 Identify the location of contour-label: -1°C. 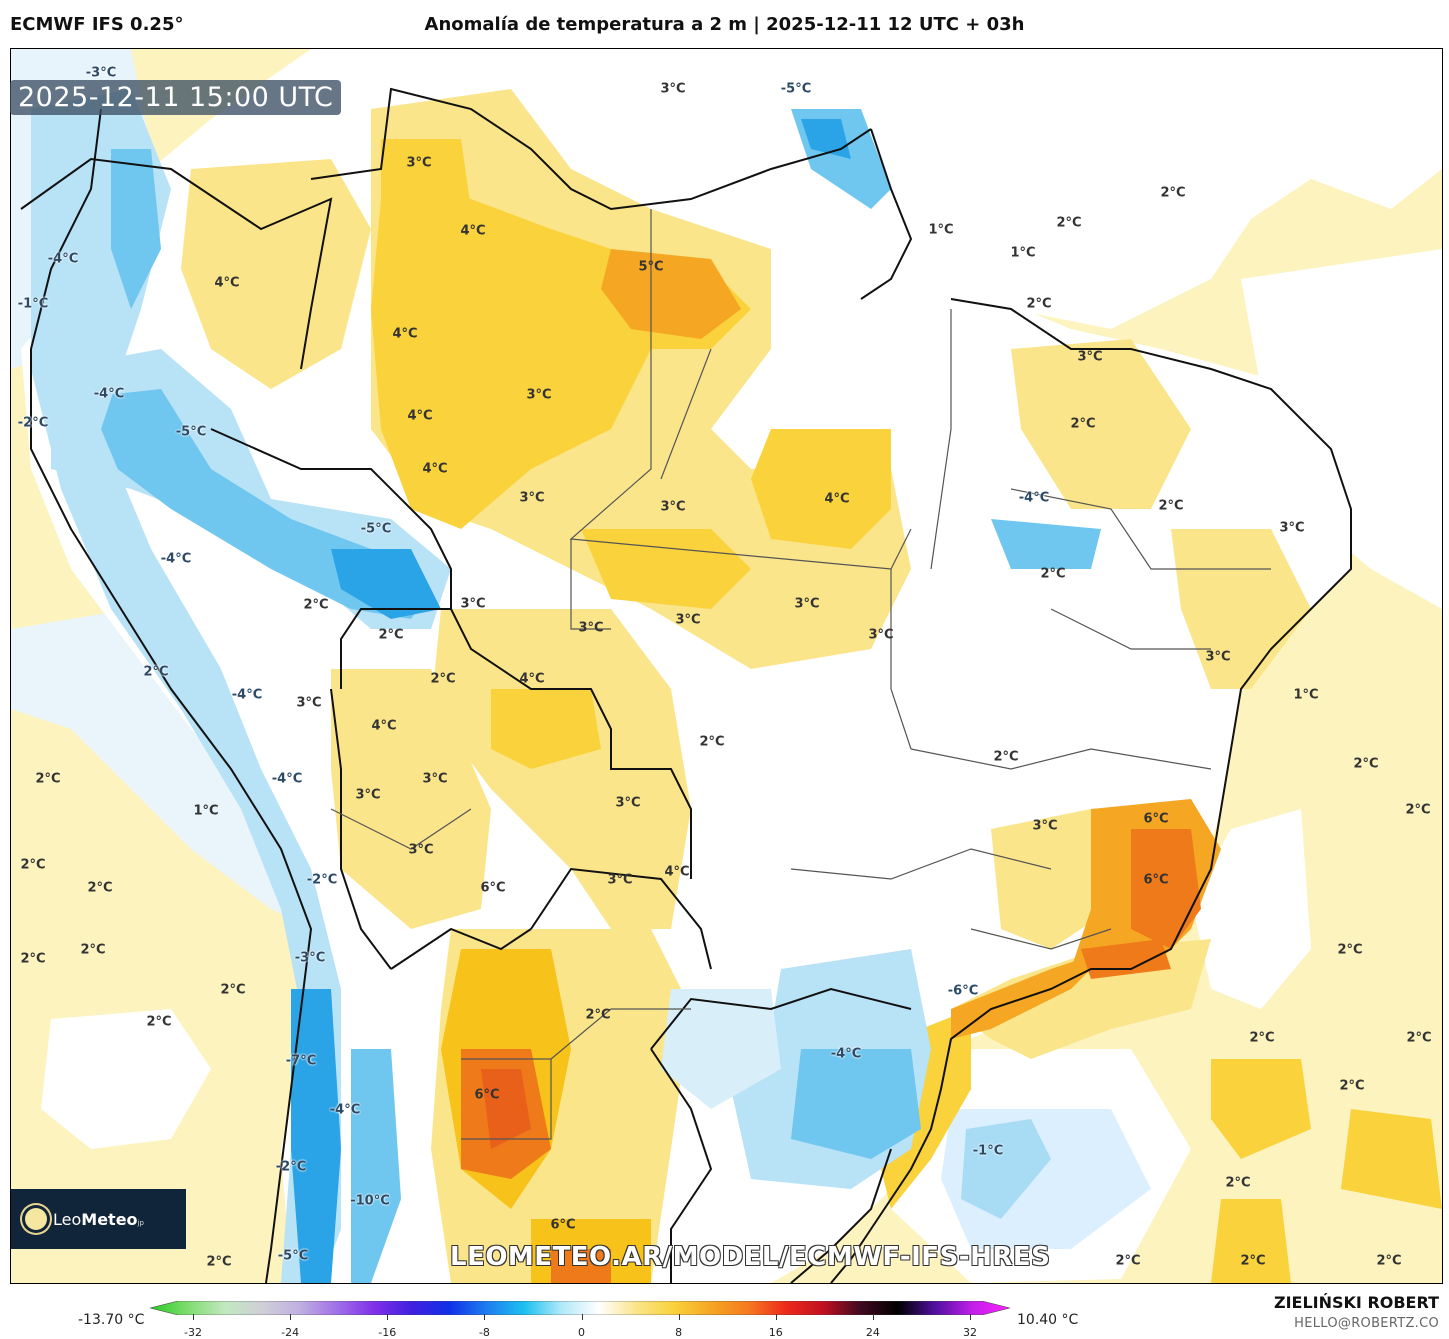
(988, 1151).